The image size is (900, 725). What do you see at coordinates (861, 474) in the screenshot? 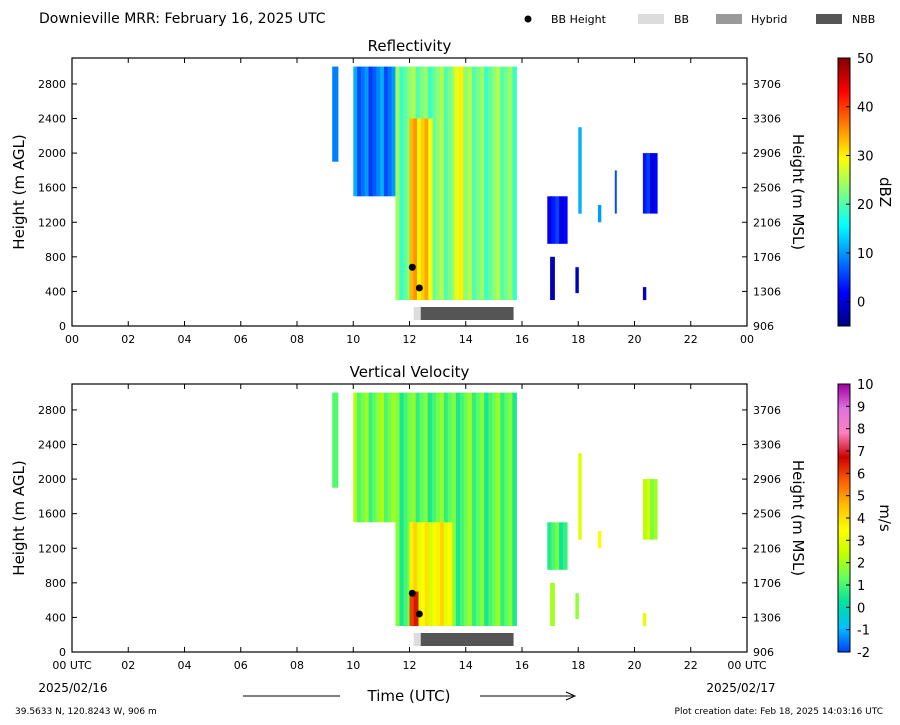
I see `colorbar-tick-label: 6` at bounding box center [861, 474].